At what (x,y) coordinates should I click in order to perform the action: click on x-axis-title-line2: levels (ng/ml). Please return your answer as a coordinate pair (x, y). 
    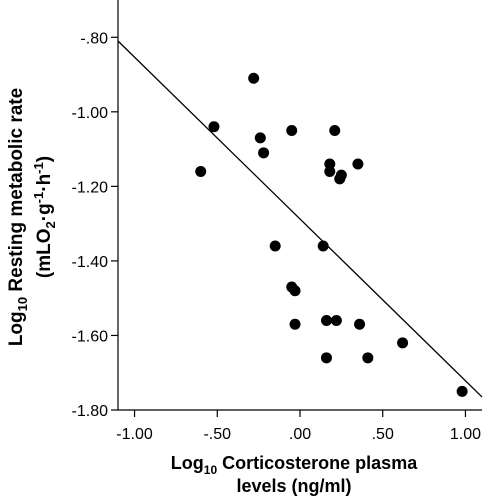
    Looking at the image, I should click on (293, 486).